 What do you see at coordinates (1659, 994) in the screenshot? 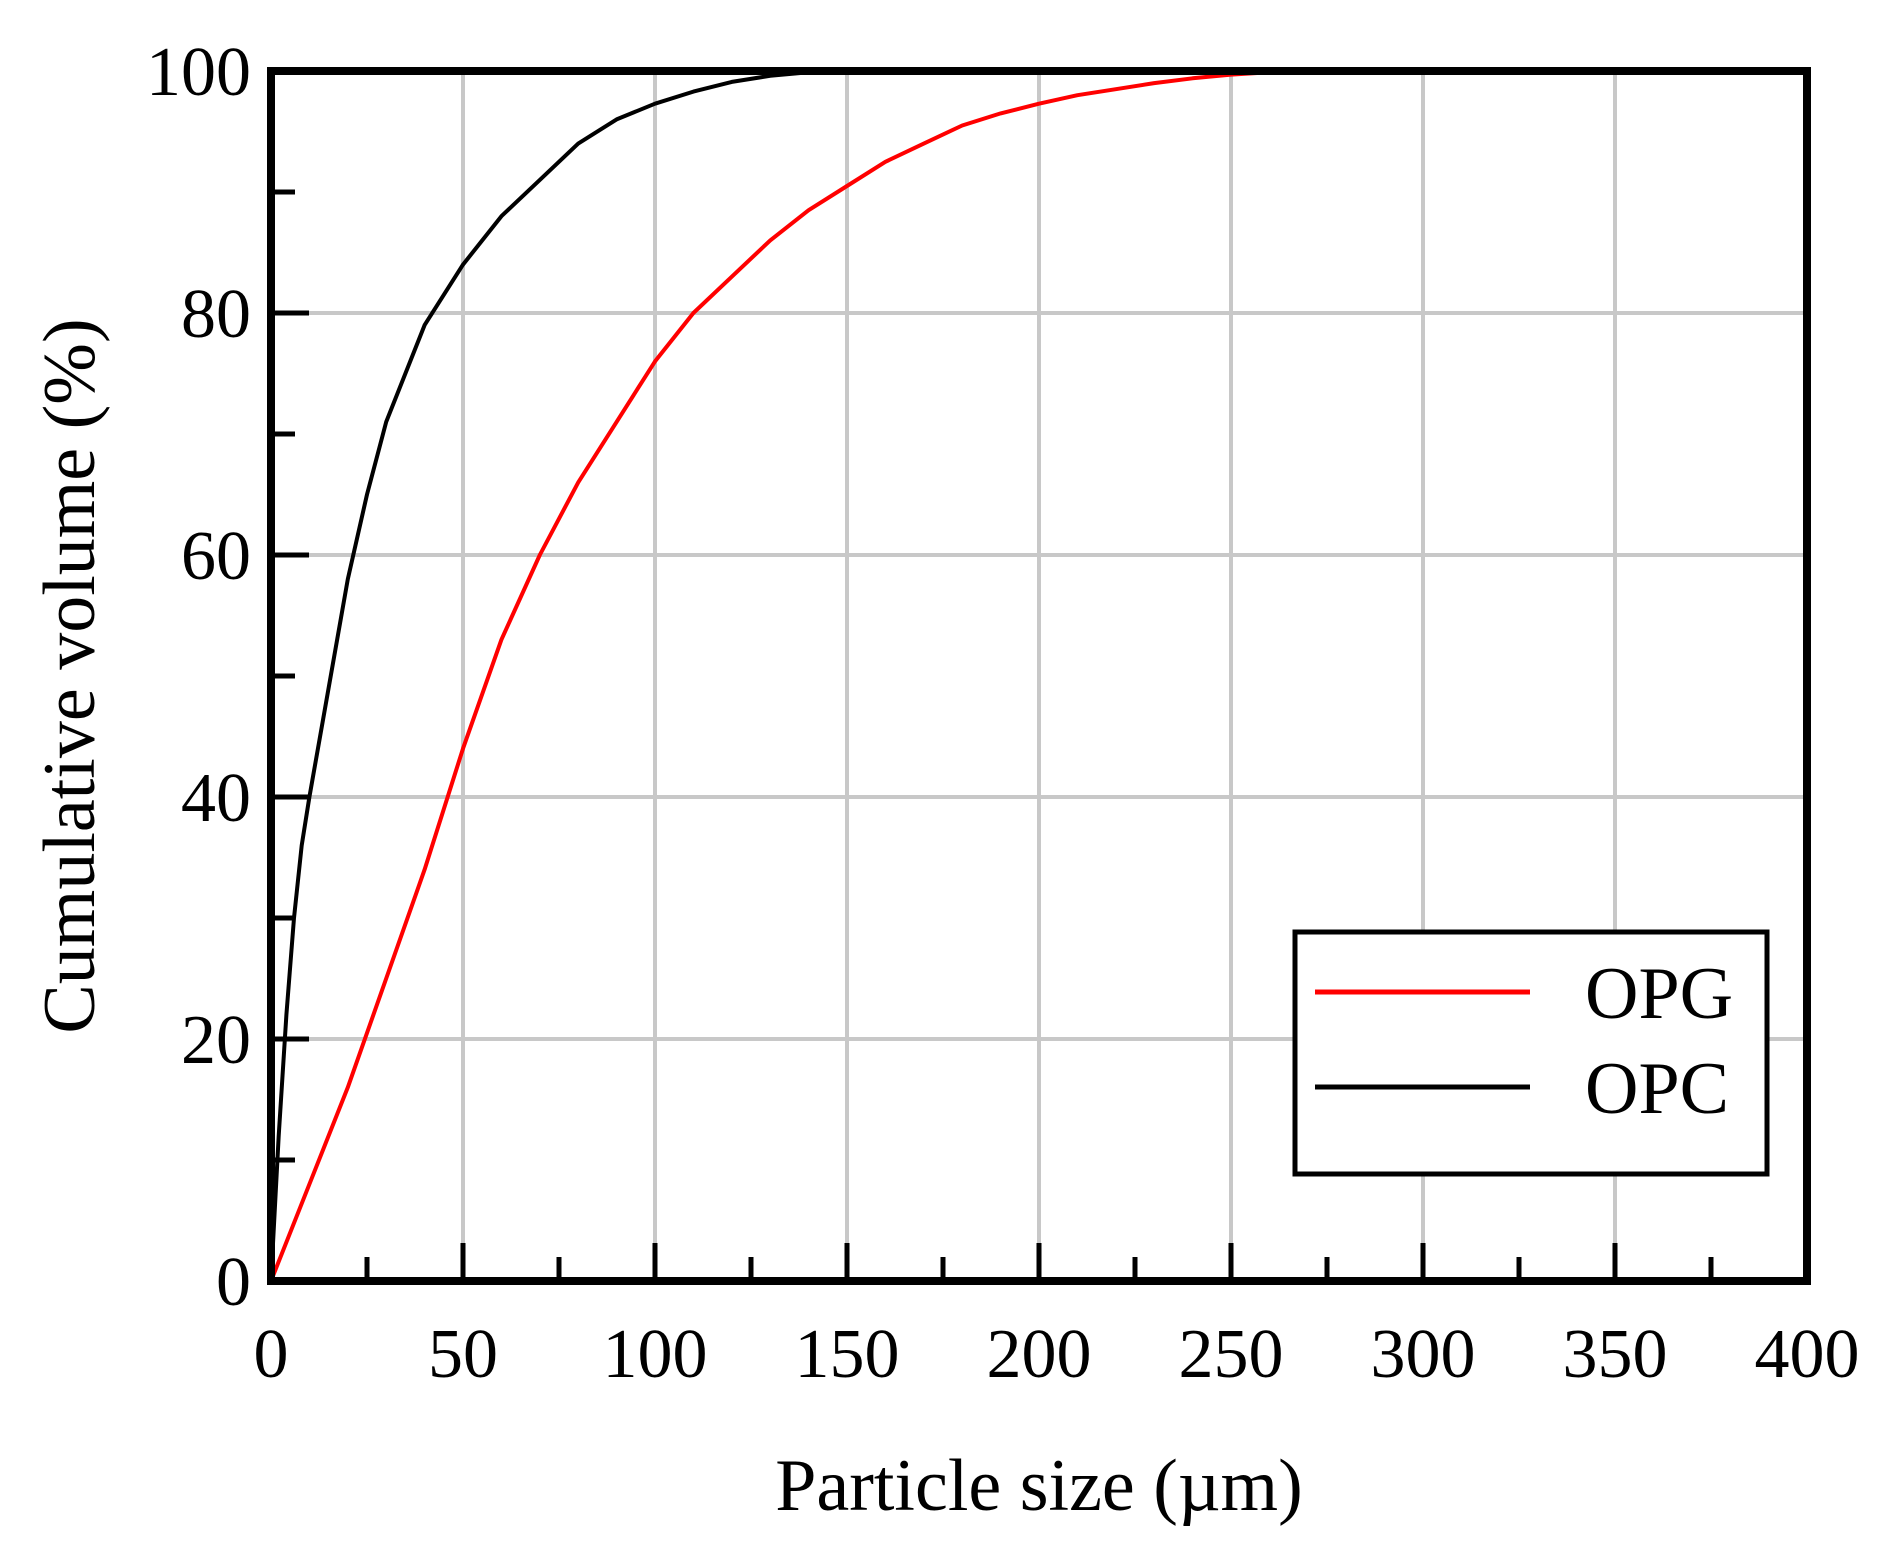
I see `legend-label-opg: OPG` at bounding box center [1659, 994].